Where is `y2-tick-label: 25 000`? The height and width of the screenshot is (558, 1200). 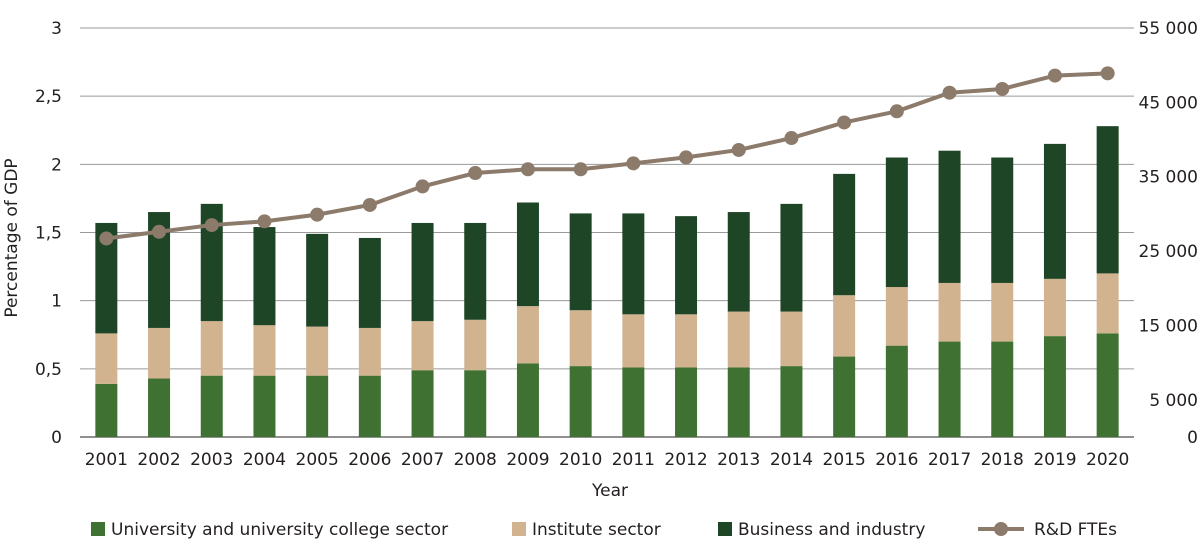
y2-tick-label: 25 000 is located at coordinates (1168, 252).